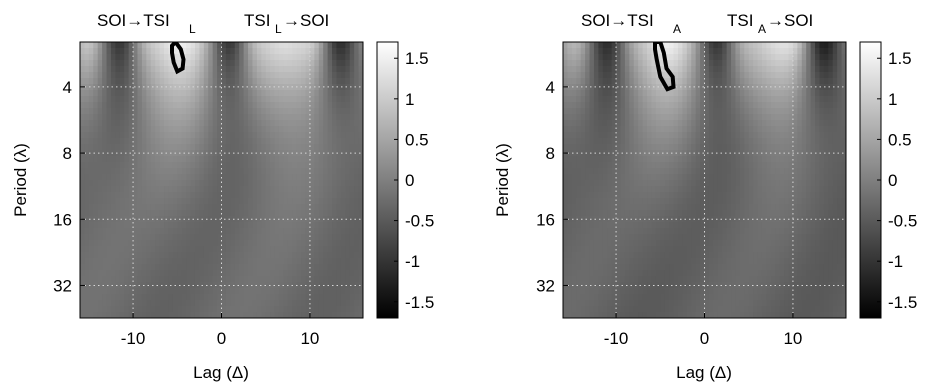  What do you see at coordinates (502, 180) in the screenshot?
I see `ylabel-right: Period (λ)` at bounding box center [502, 180].